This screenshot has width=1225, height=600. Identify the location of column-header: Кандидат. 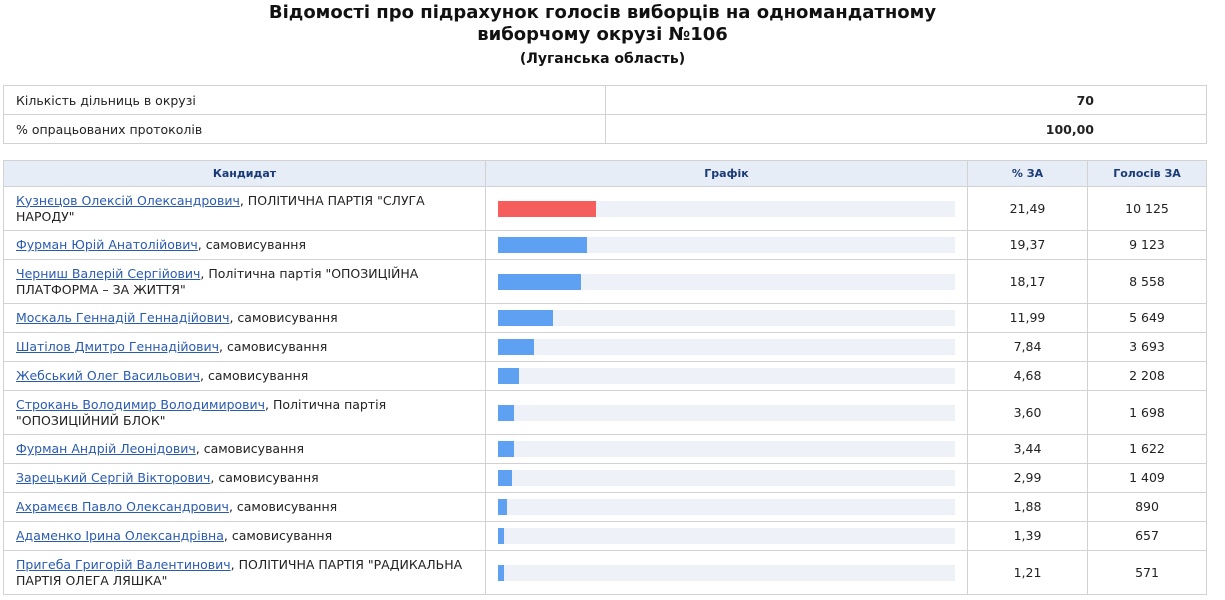
(244, 173).